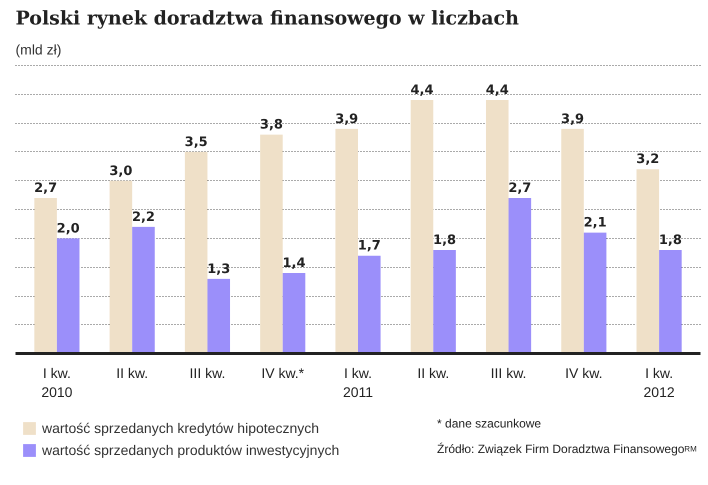  What do you see at coordinates (191, 450) in the screenshot?
I see `legend-label: wartość sprzedanych produktów inwestycyjnych` at bounding box center [191, 450].